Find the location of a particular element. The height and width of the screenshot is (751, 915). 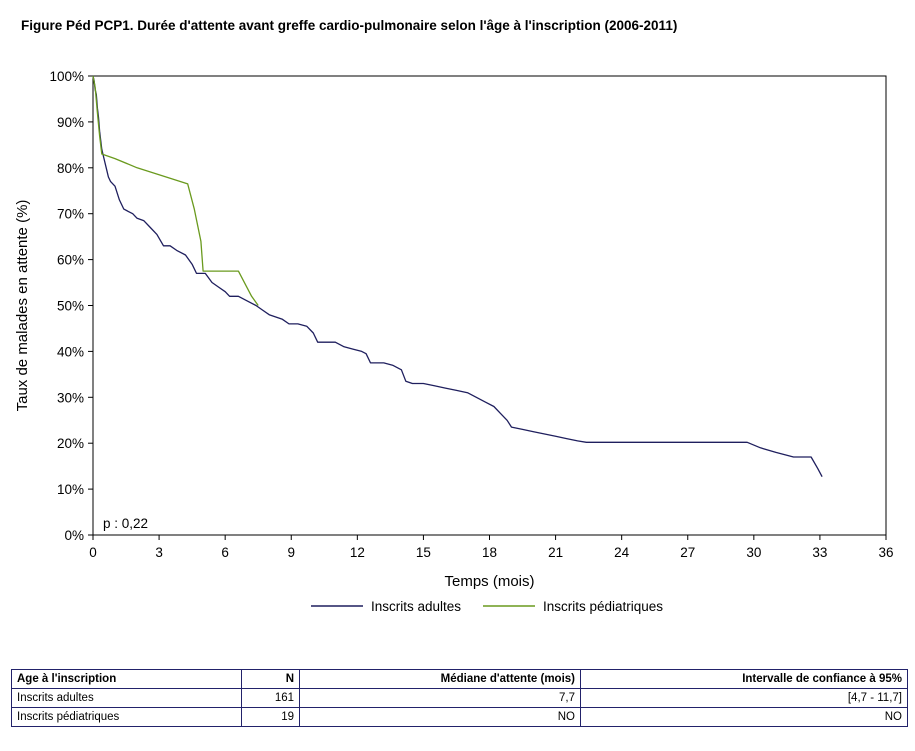

y-tick-label: 50% is located at coordinates (70, 306).